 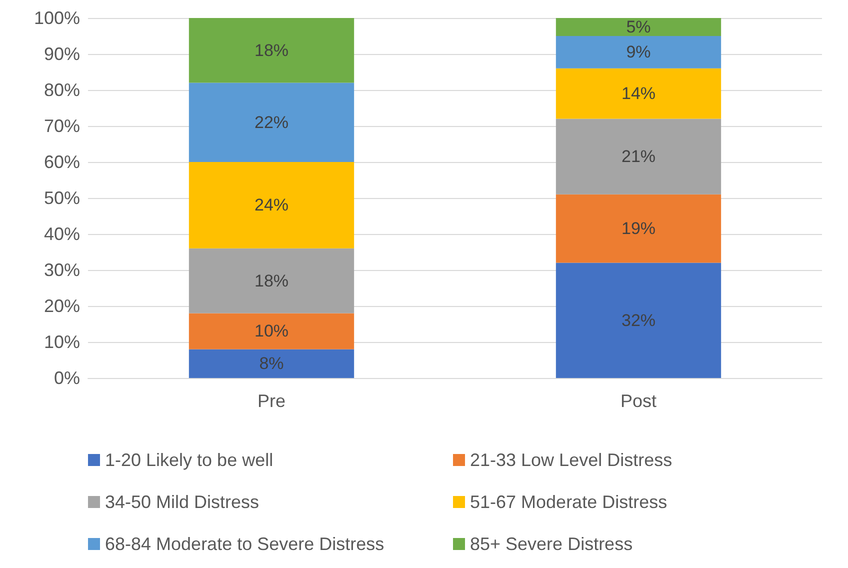 What do you see at coordinates (62, 162) in the screenshot?
I see `y-tick-label: 60%` at bounding box center [62, 162].